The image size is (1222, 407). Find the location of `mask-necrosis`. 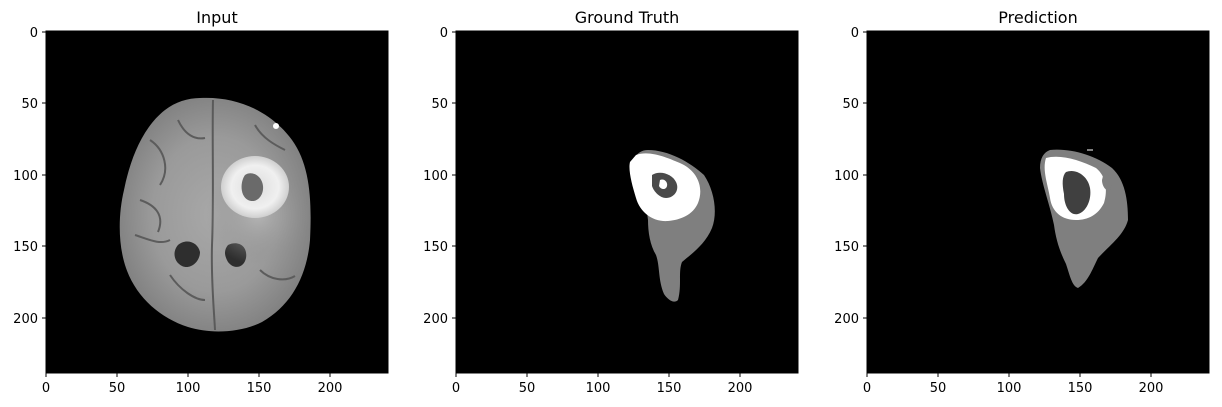

mask-necrosis is located at coordinates (1076, 192).